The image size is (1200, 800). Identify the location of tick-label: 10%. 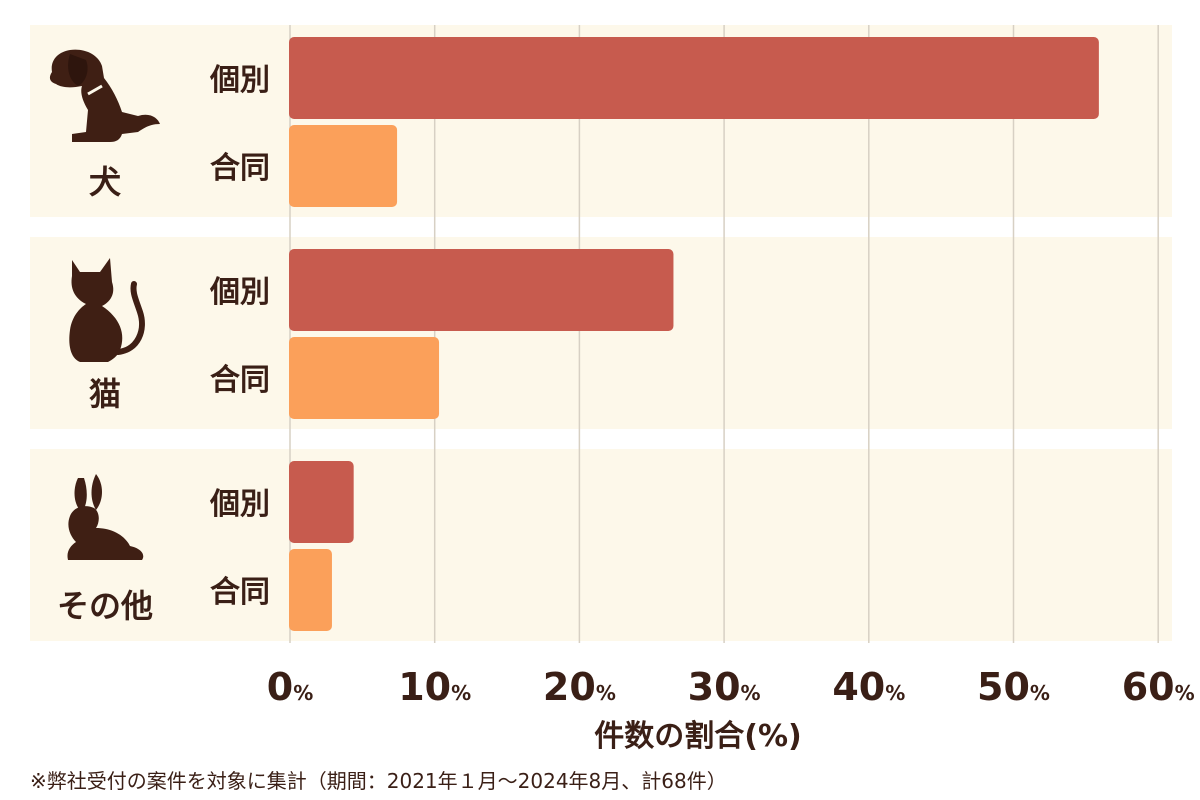
(434, 687).